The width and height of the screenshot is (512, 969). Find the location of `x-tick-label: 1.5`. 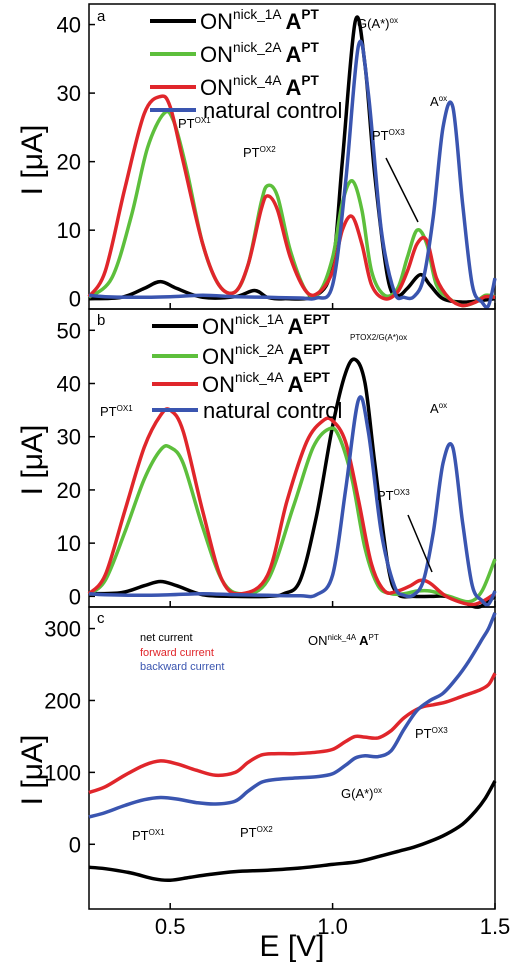

x-tick-label: 1.5 is located at coordinates (495, 926).